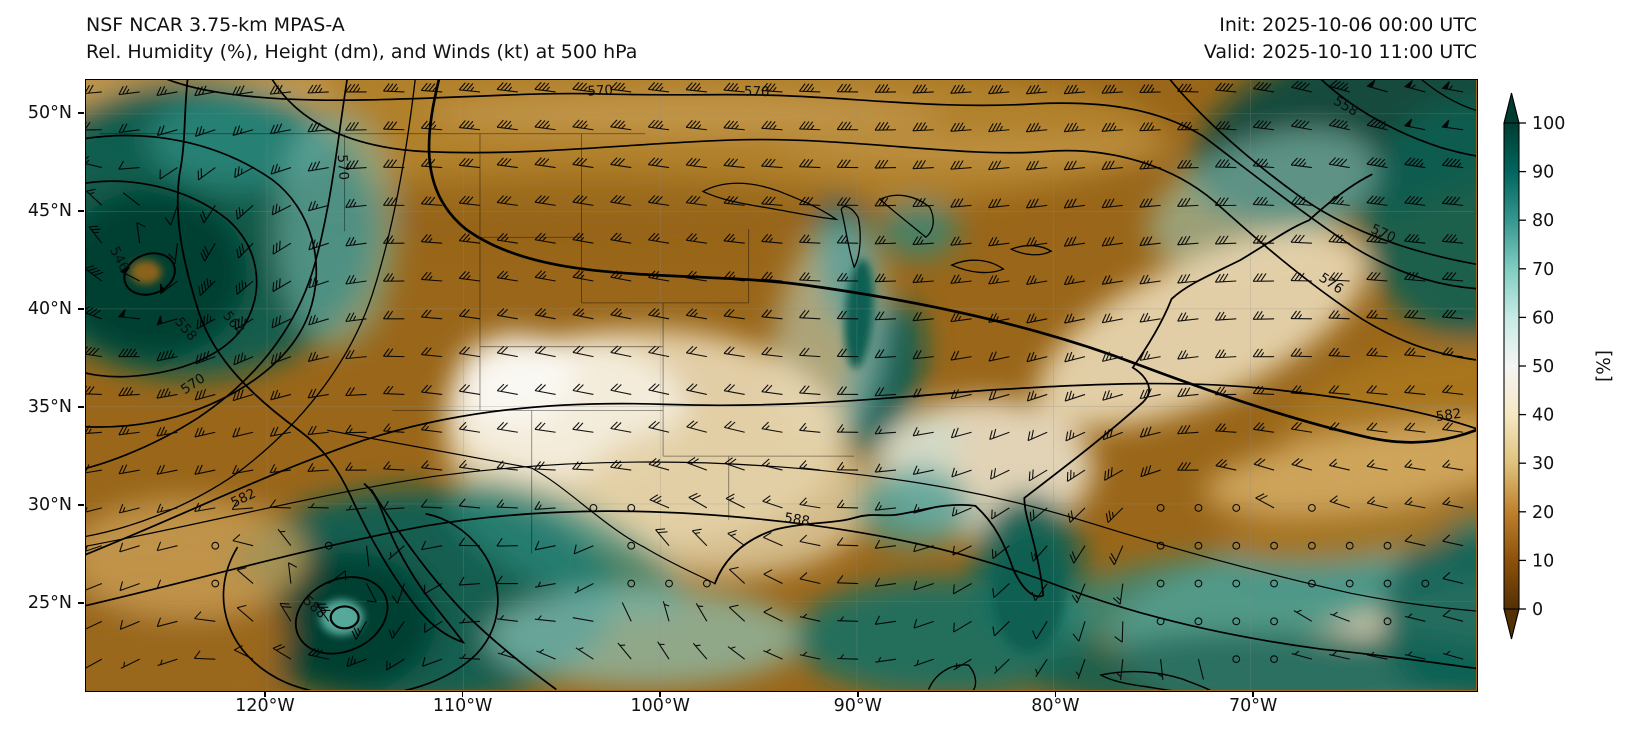  What do you see at coordinates (1543, 173) in the screenshot?
I see `colorbar-tick-label: 90` at bounding box center [1543, 173].